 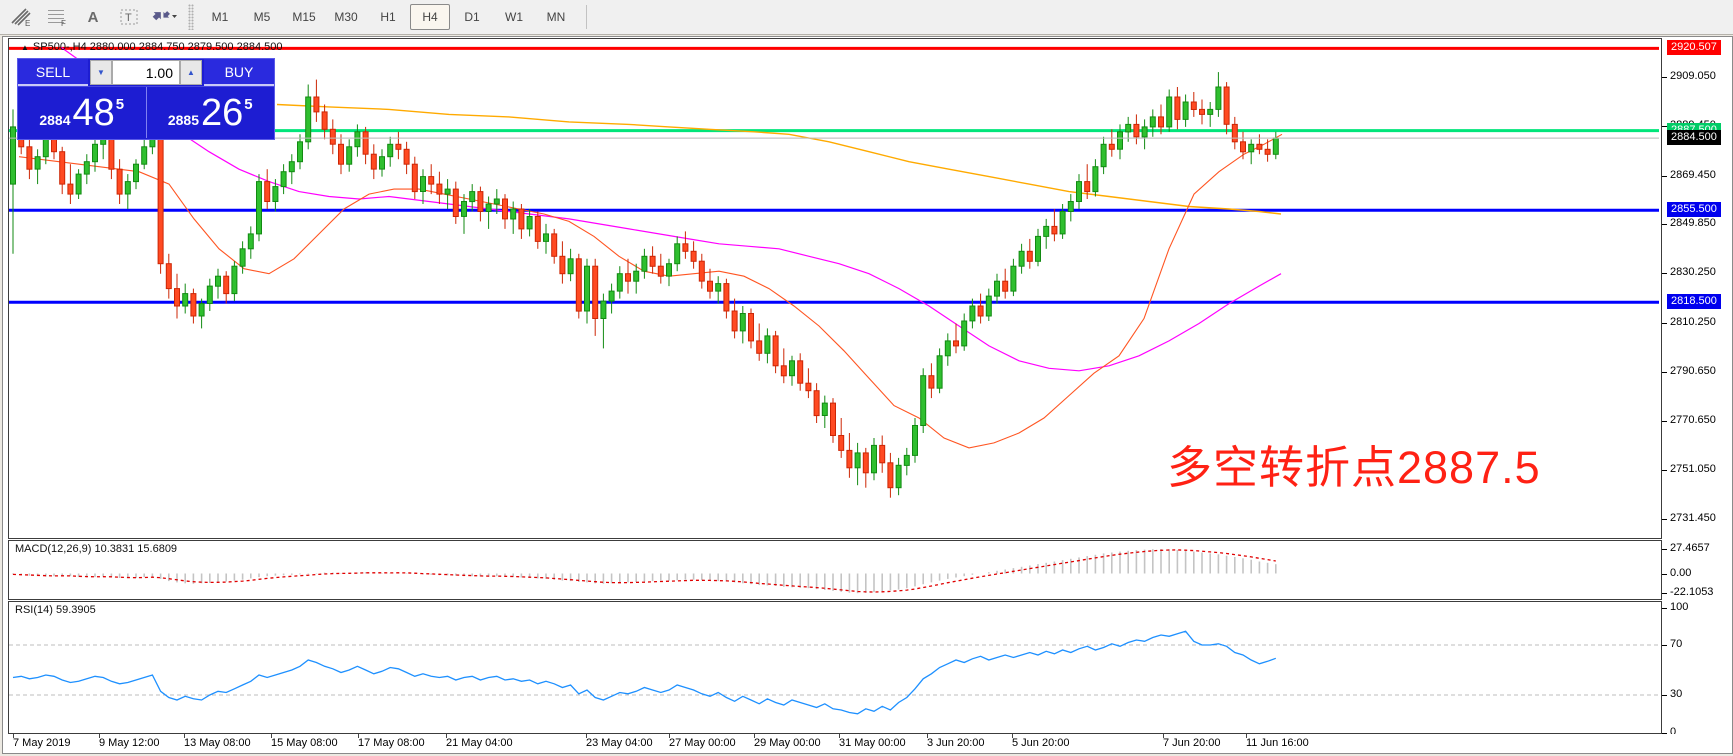 I want to click on svg-text: F, so click(x=63, y=23).